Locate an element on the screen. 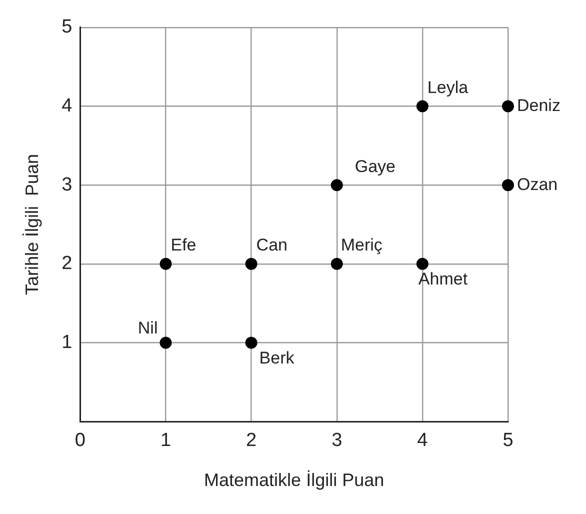 This screenshot has width=586, height=514. x-tick-label: 5 is located at coordinates (508, 441).